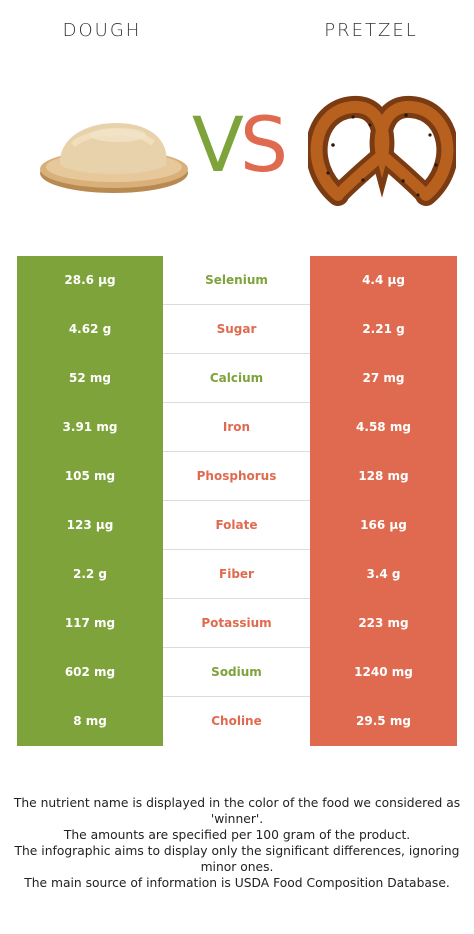  What do you see at coordinates (90, 280) in the screenshot?
I see `dough-value: 28.6 µg` at bounding box center [90, 280].